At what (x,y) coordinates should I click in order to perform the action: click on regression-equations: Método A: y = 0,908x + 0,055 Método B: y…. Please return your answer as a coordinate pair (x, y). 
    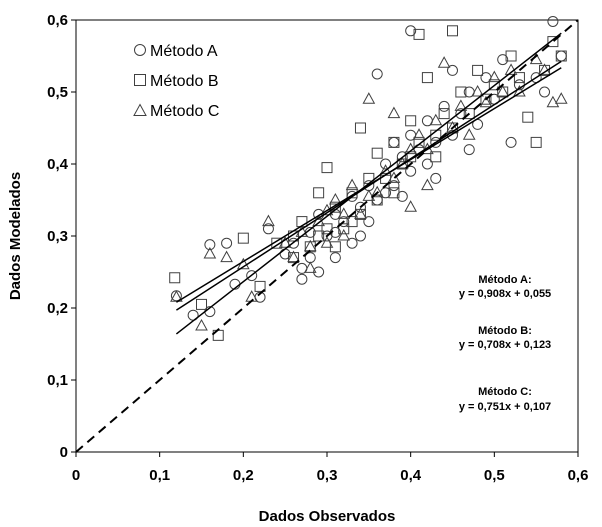
    Looking at the image, I should click on (505, 343).